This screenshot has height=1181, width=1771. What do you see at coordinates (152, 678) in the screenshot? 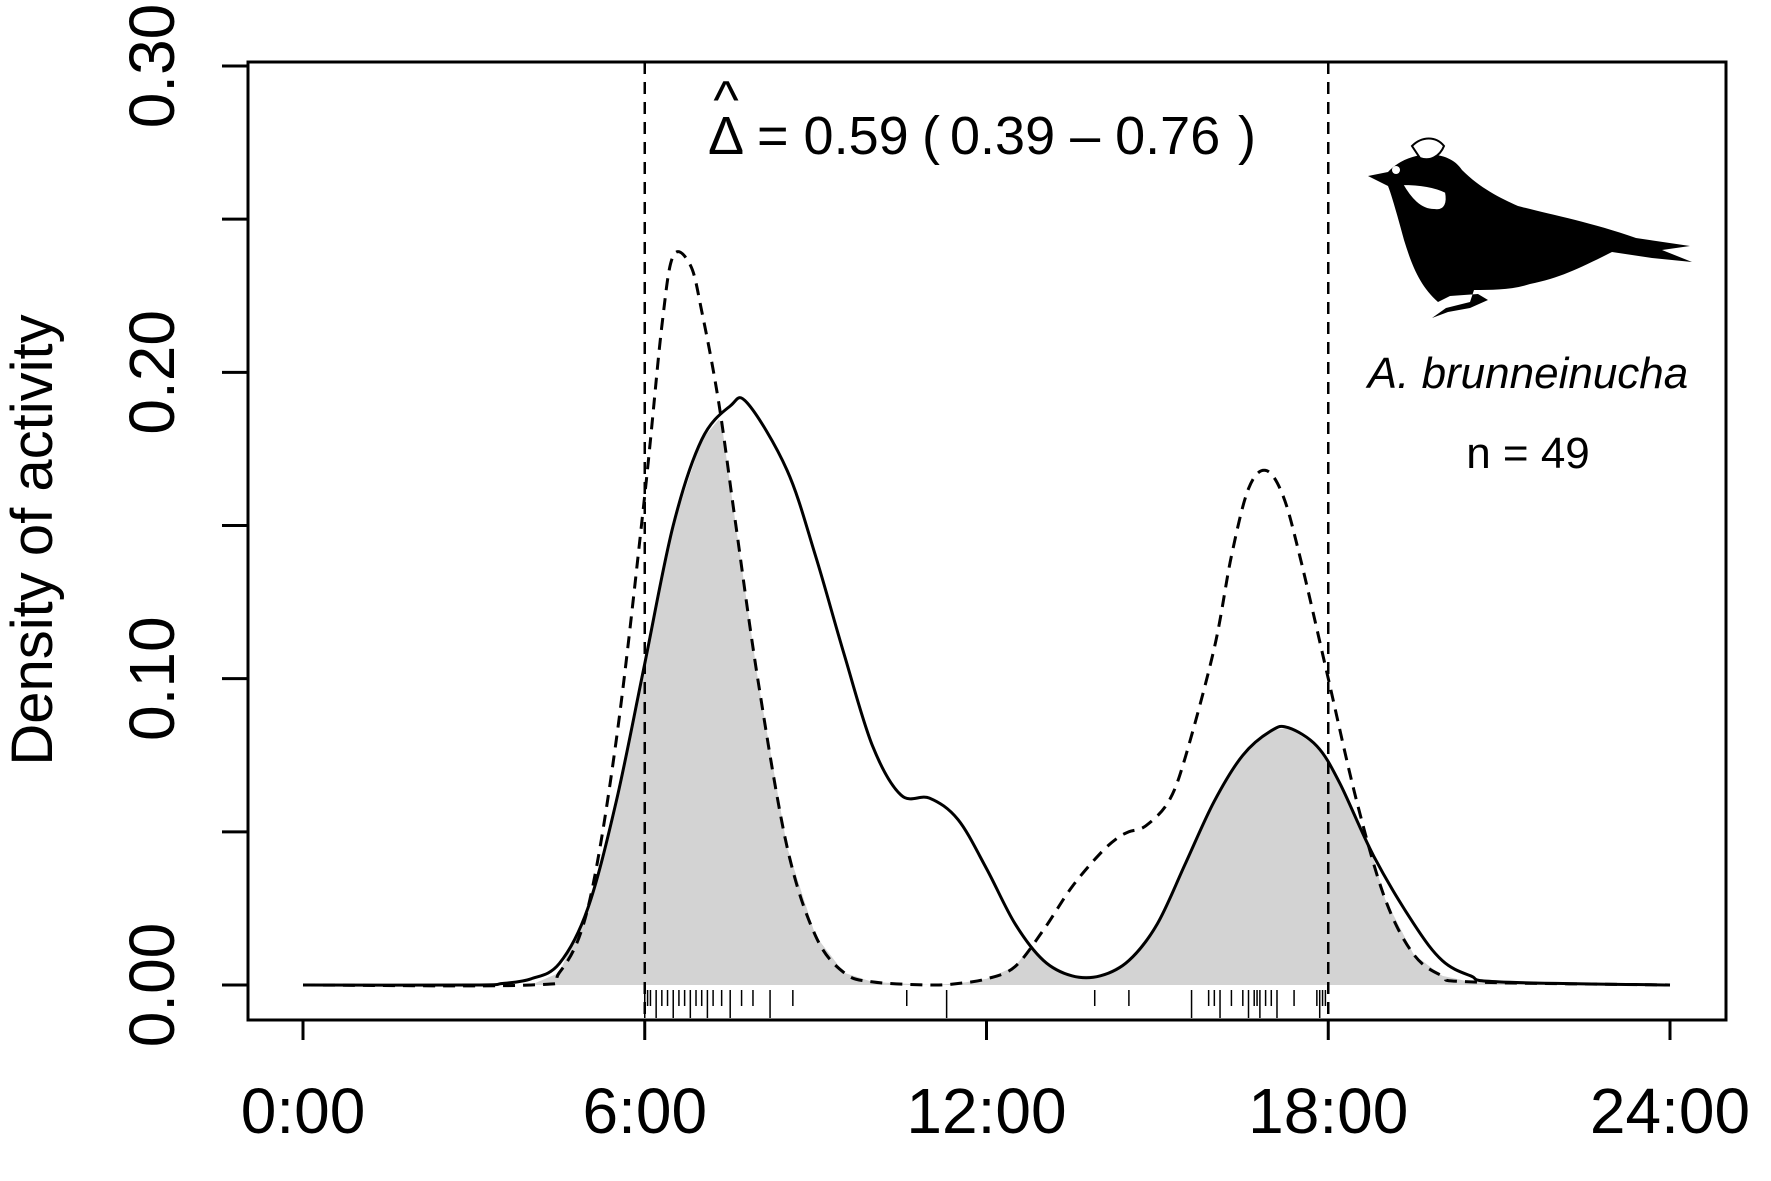
I see `y-tick-label: 0.10` at bounding box center [152, 678].